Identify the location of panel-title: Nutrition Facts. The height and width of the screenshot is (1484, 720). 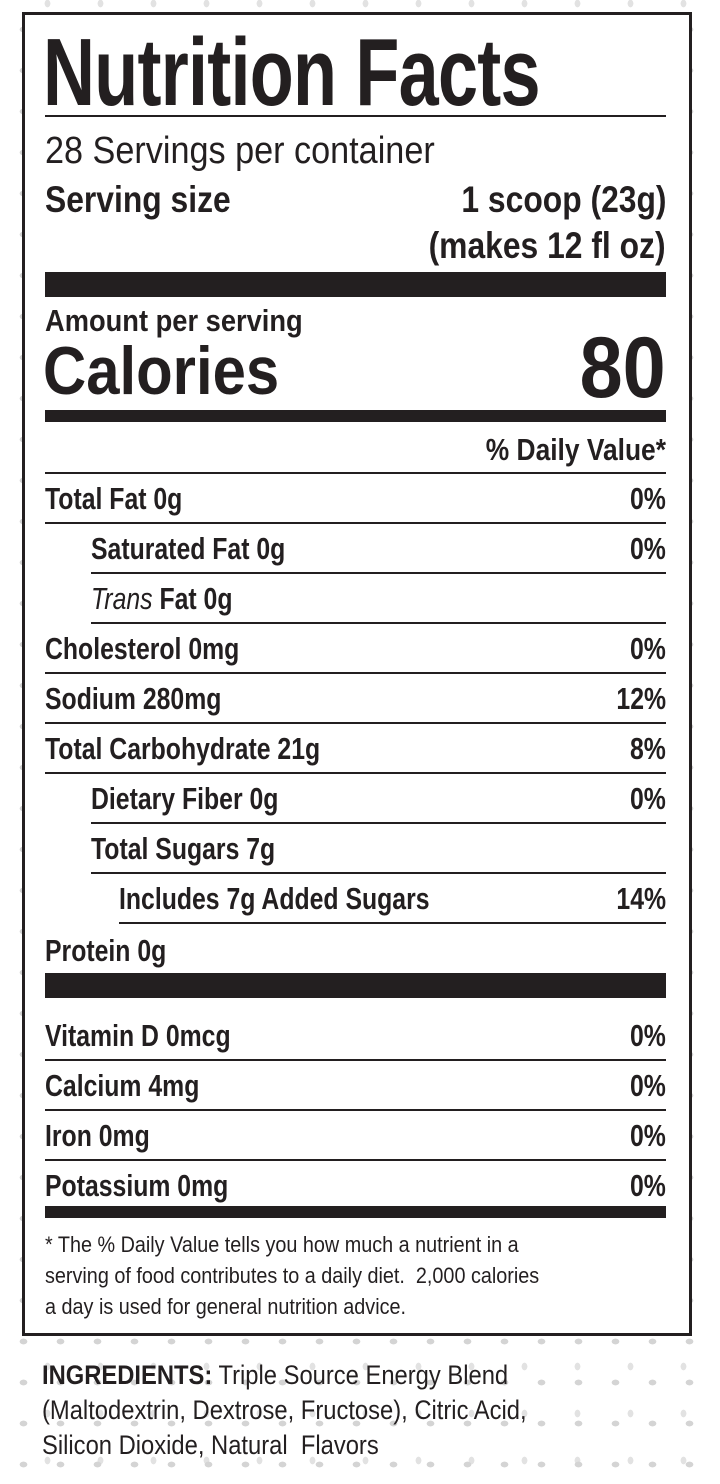
(292, 72).